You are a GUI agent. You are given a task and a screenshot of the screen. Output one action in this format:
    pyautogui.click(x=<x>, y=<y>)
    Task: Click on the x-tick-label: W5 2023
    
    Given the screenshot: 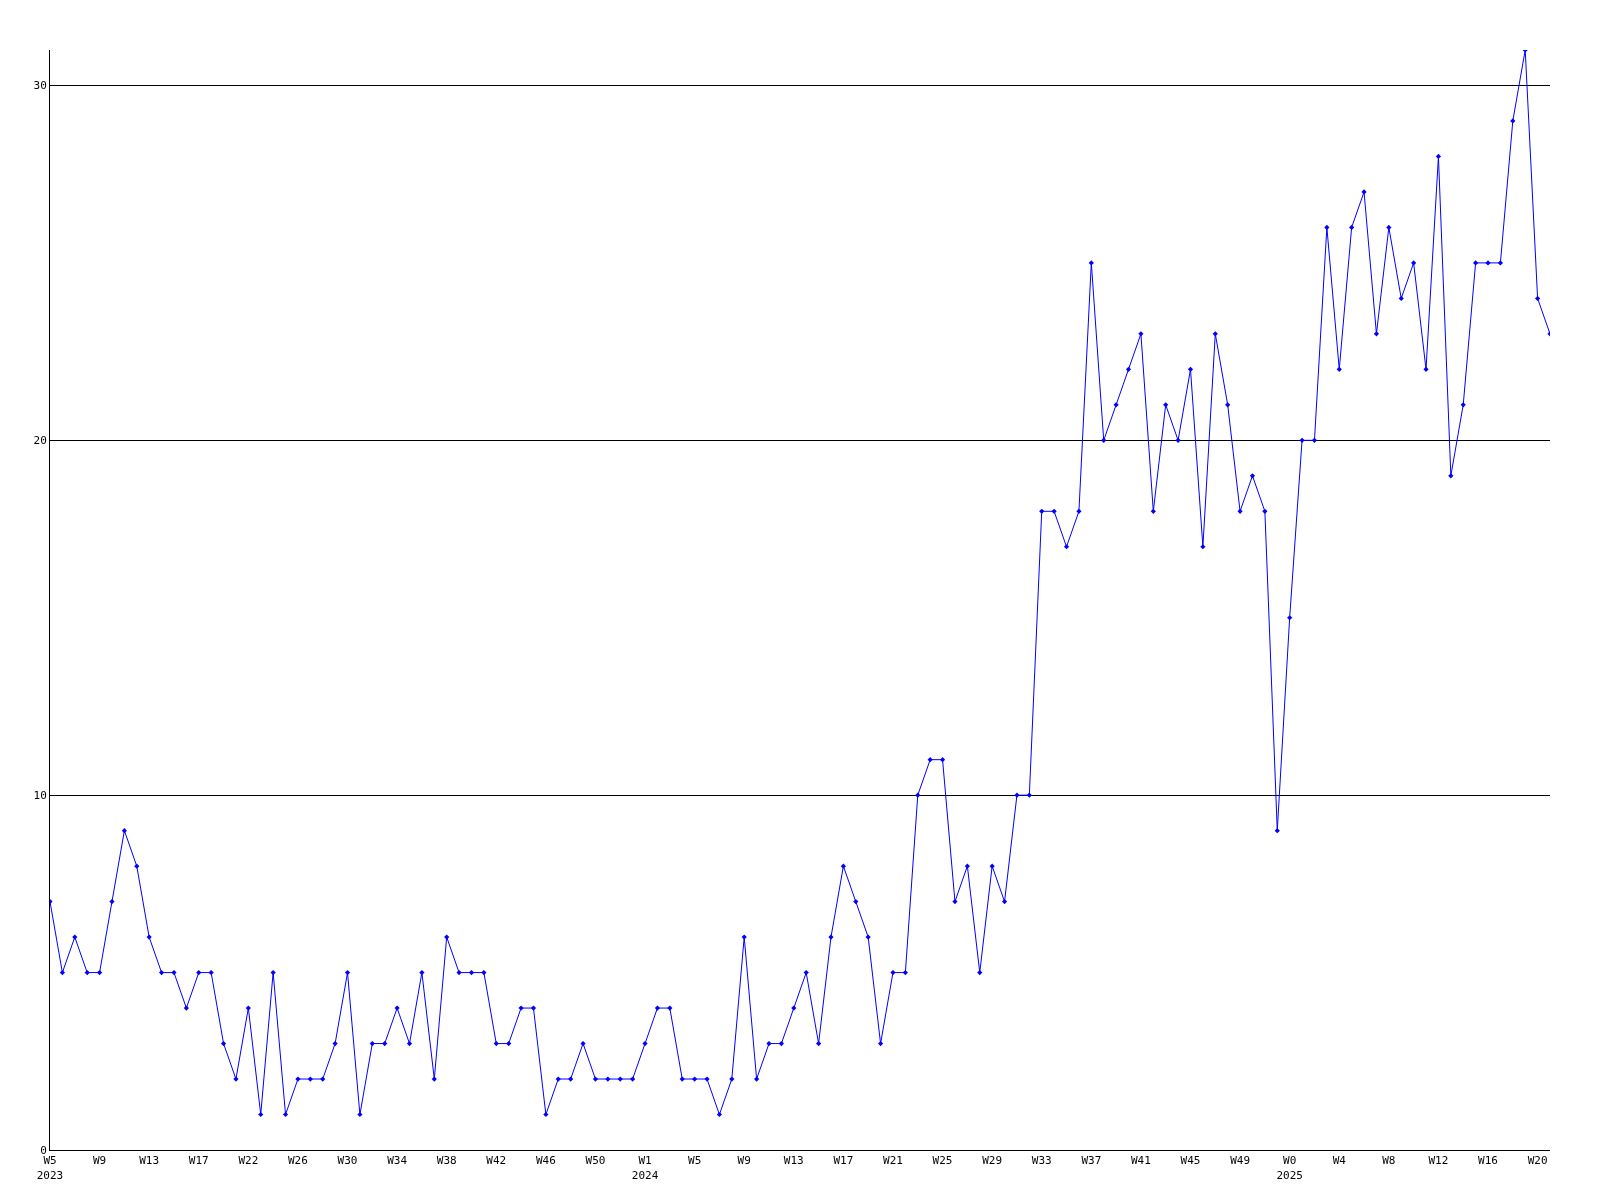 What is the action you would take?
    pyautogui.click(x=50, y=1168)
    